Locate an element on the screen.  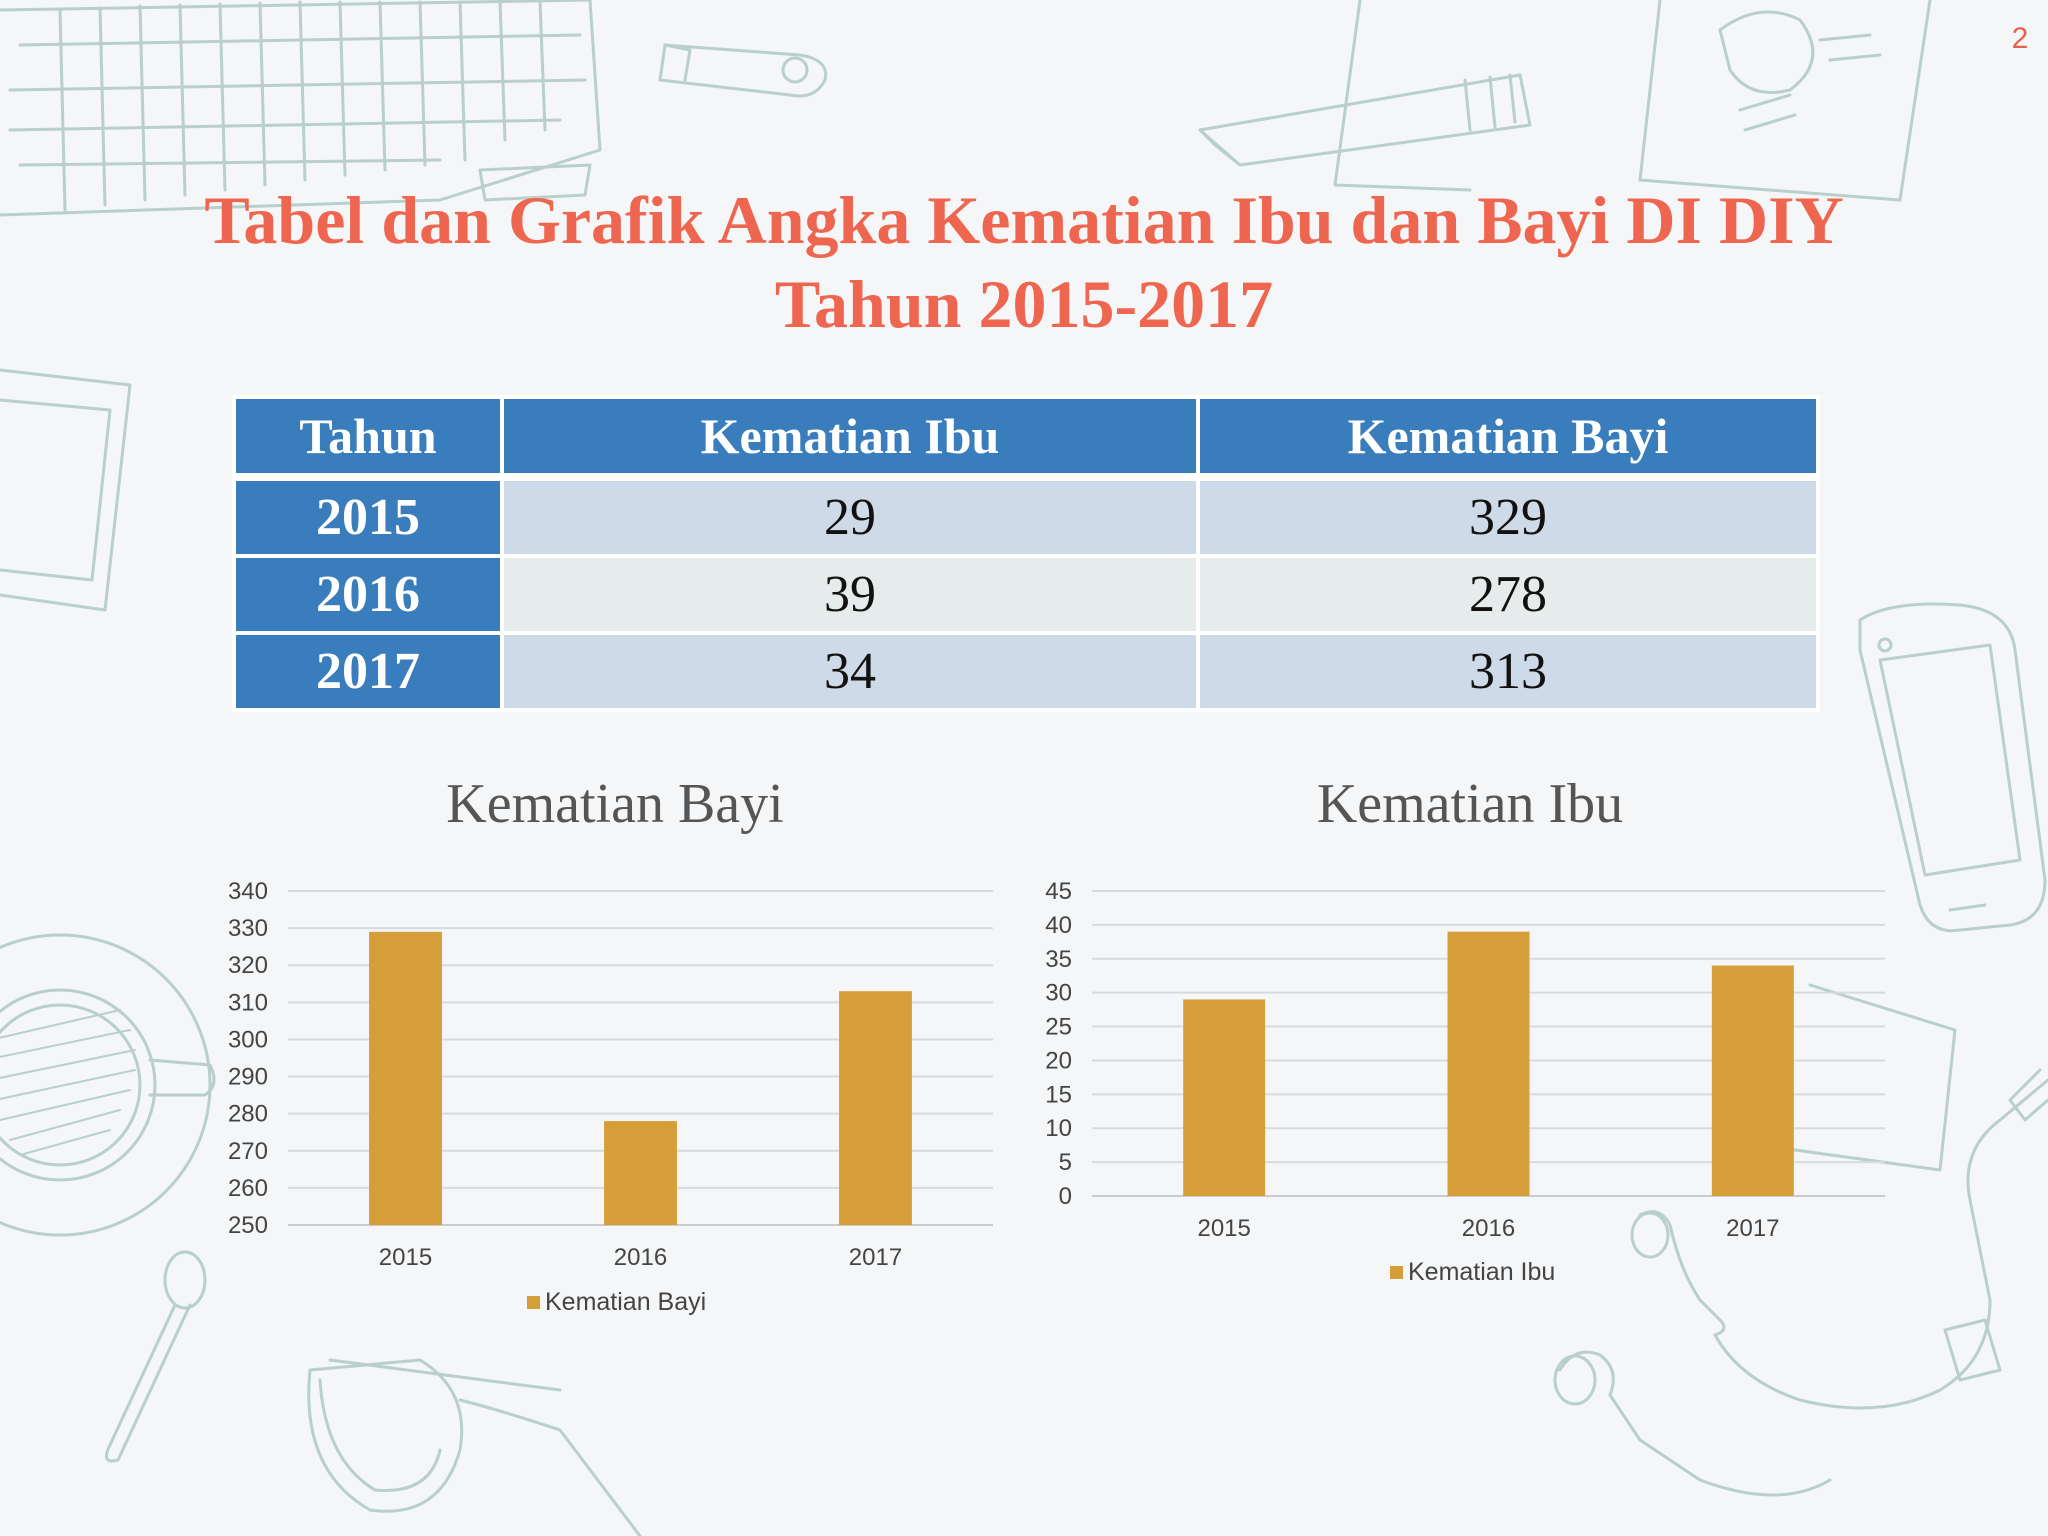
table-cell-kematian-ibu: 29 is located at coordinates (850, 516).